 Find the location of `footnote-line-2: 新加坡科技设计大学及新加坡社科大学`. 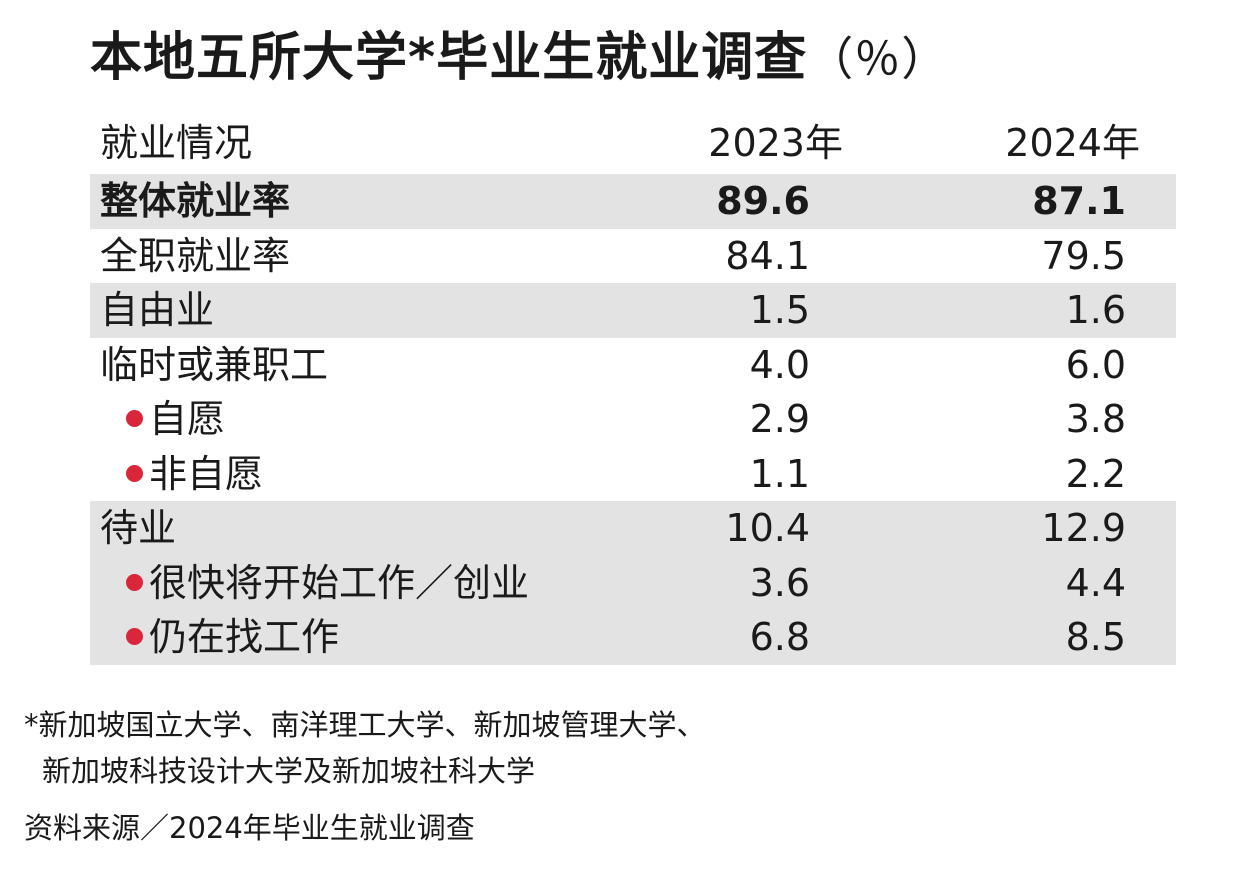

footnote-line-2: 新加坡科技设计大学及新加坡社科大学 is located at coordinates (289, 771).